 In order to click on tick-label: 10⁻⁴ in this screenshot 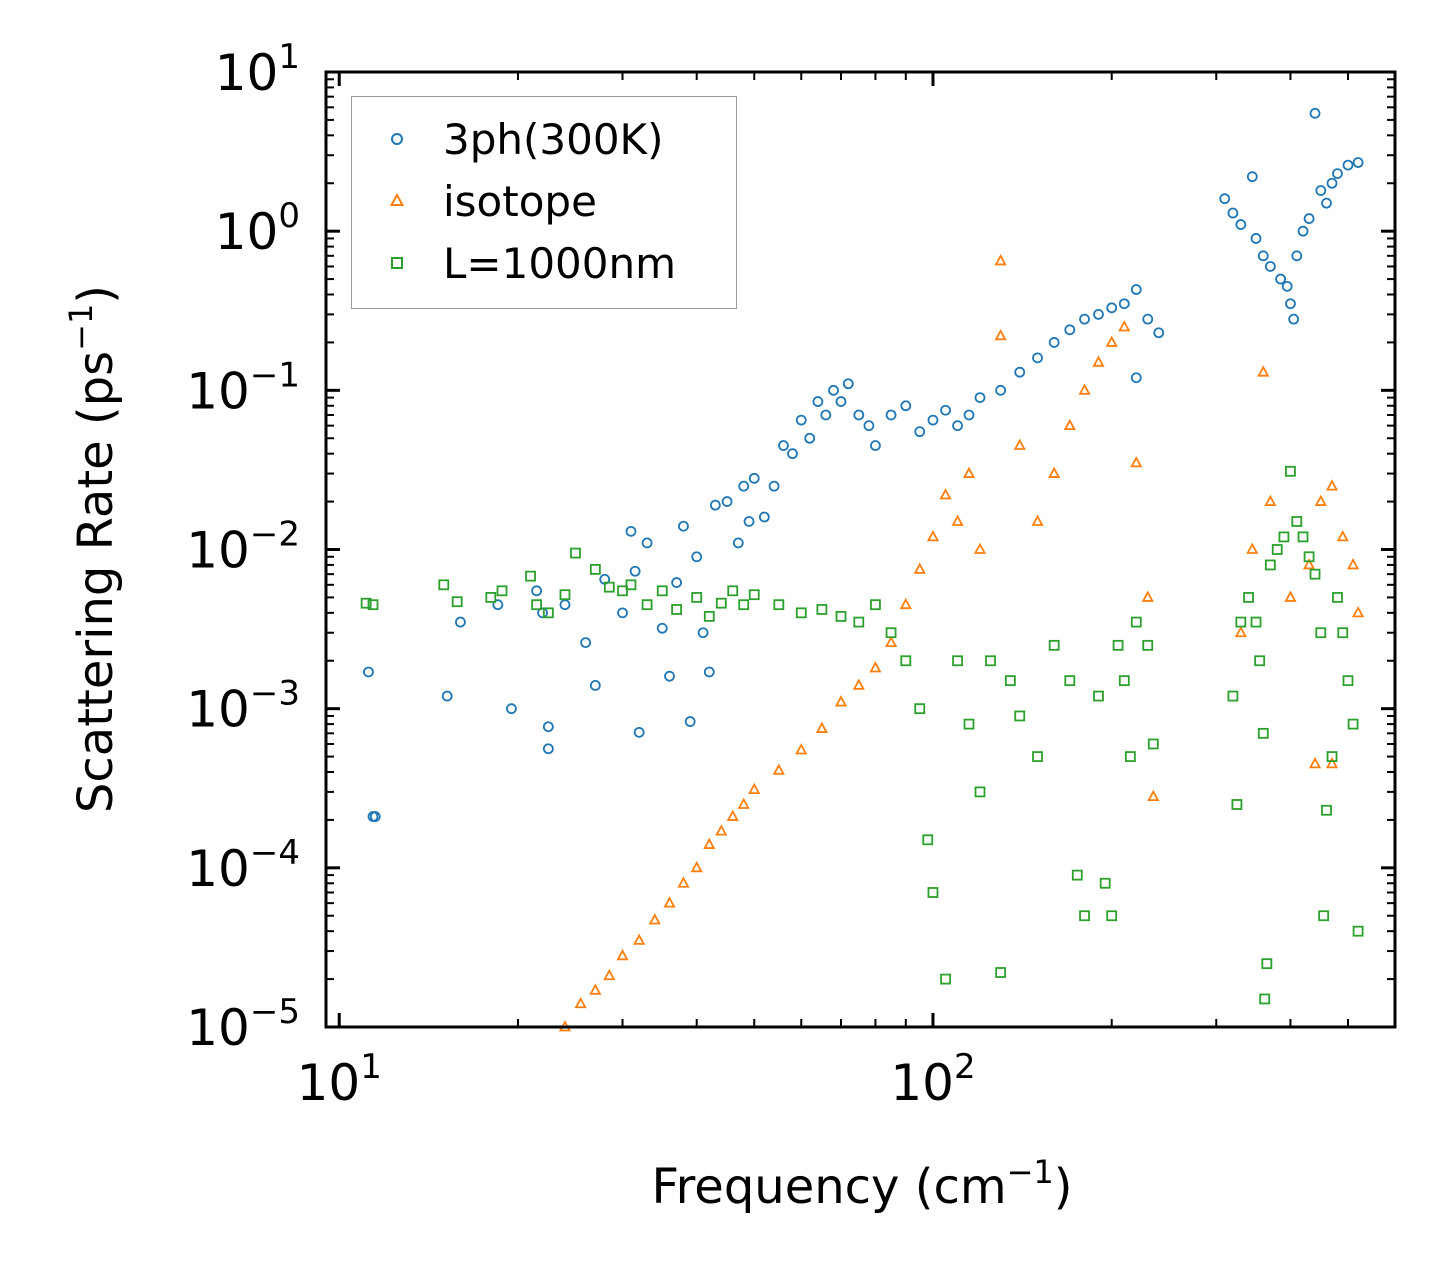, I will do `click(243, 865)`.